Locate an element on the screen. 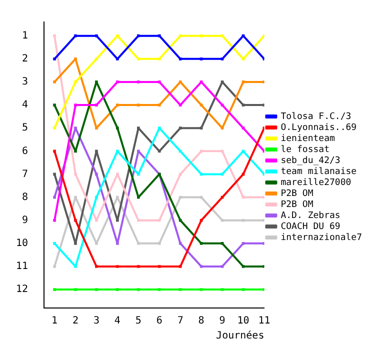 The image size is (380, 350). y-tick-label: 5 is located at coordinates (25, 128).